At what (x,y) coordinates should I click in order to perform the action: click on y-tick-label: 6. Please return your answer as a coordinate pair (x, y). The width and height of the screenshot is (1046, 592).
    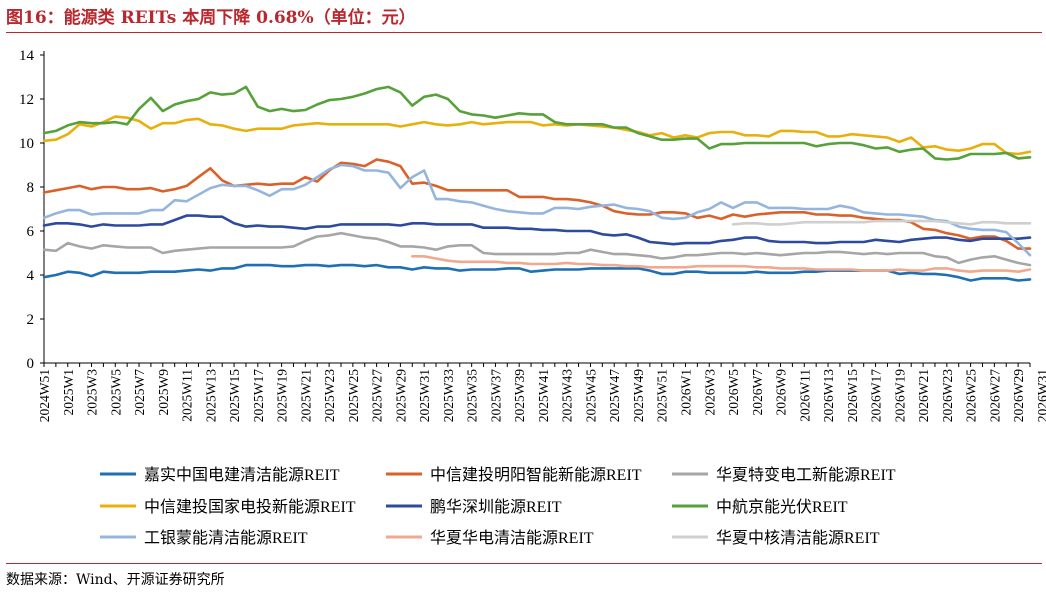
    Looking at the image, I should click on (31, 232).